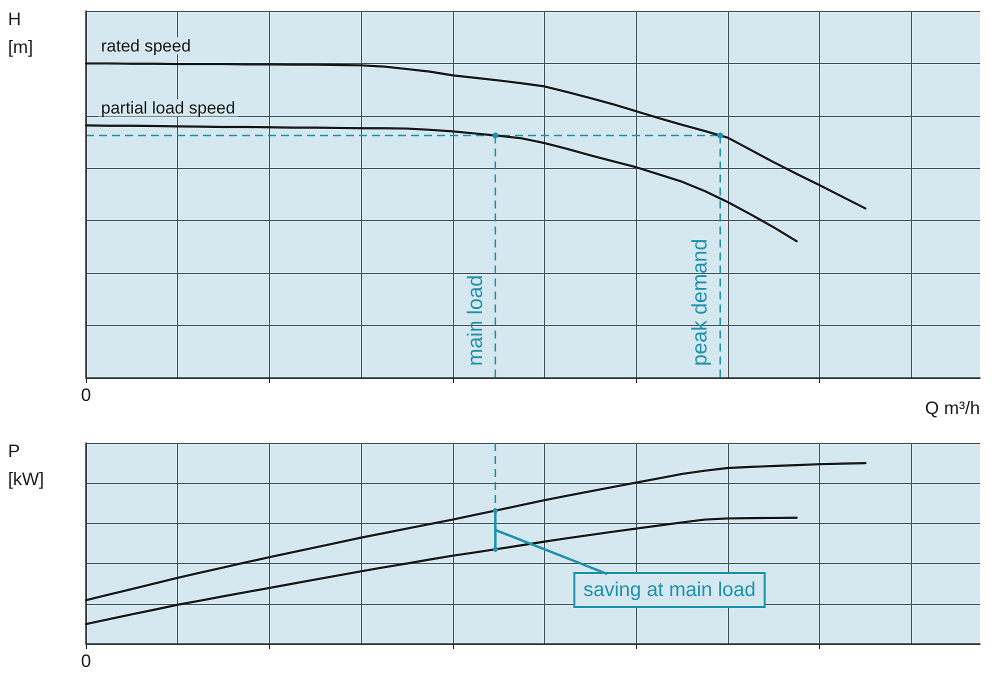 The width and height of the screenshot is (996, 675). What do you see at coordinates (952, 408) in the screenshot?
I see `x-axis-title: Q m³/h` at bounding box center [952, 408].